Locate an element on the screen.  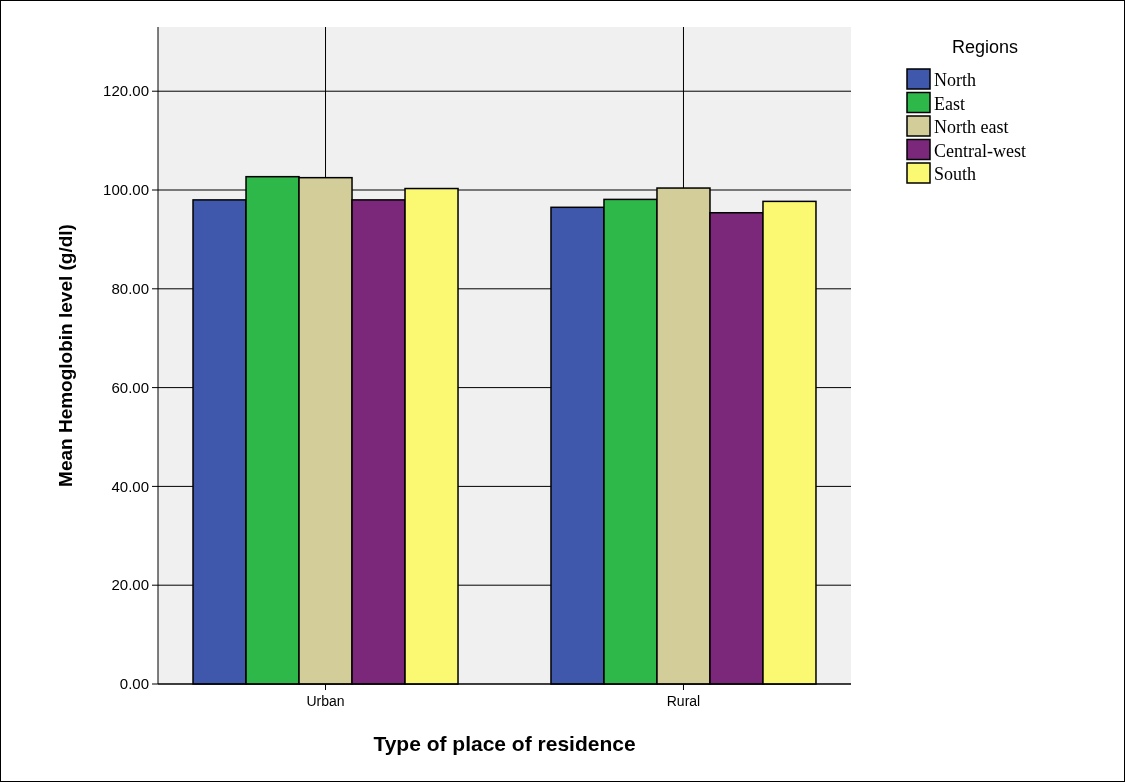
y-tick-label: 20.00 is located at coordinates (130, 585).